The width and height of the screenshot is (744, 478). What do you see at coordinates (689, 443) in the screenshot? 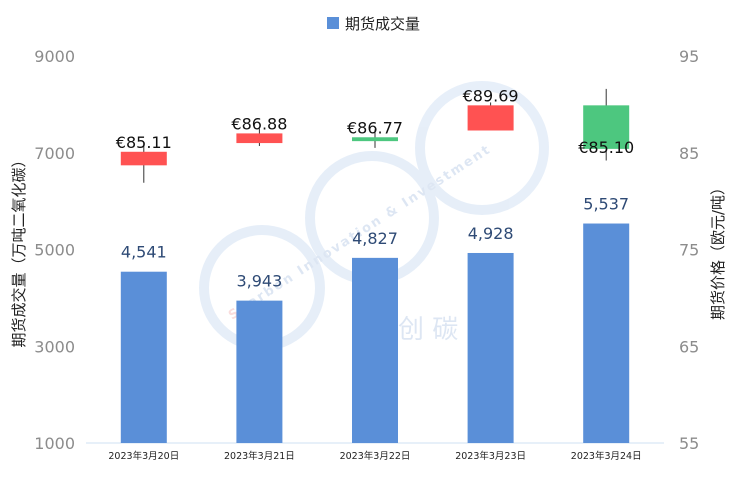
I see `y-right-tick-label: 55` at bounding box center [689, 443].